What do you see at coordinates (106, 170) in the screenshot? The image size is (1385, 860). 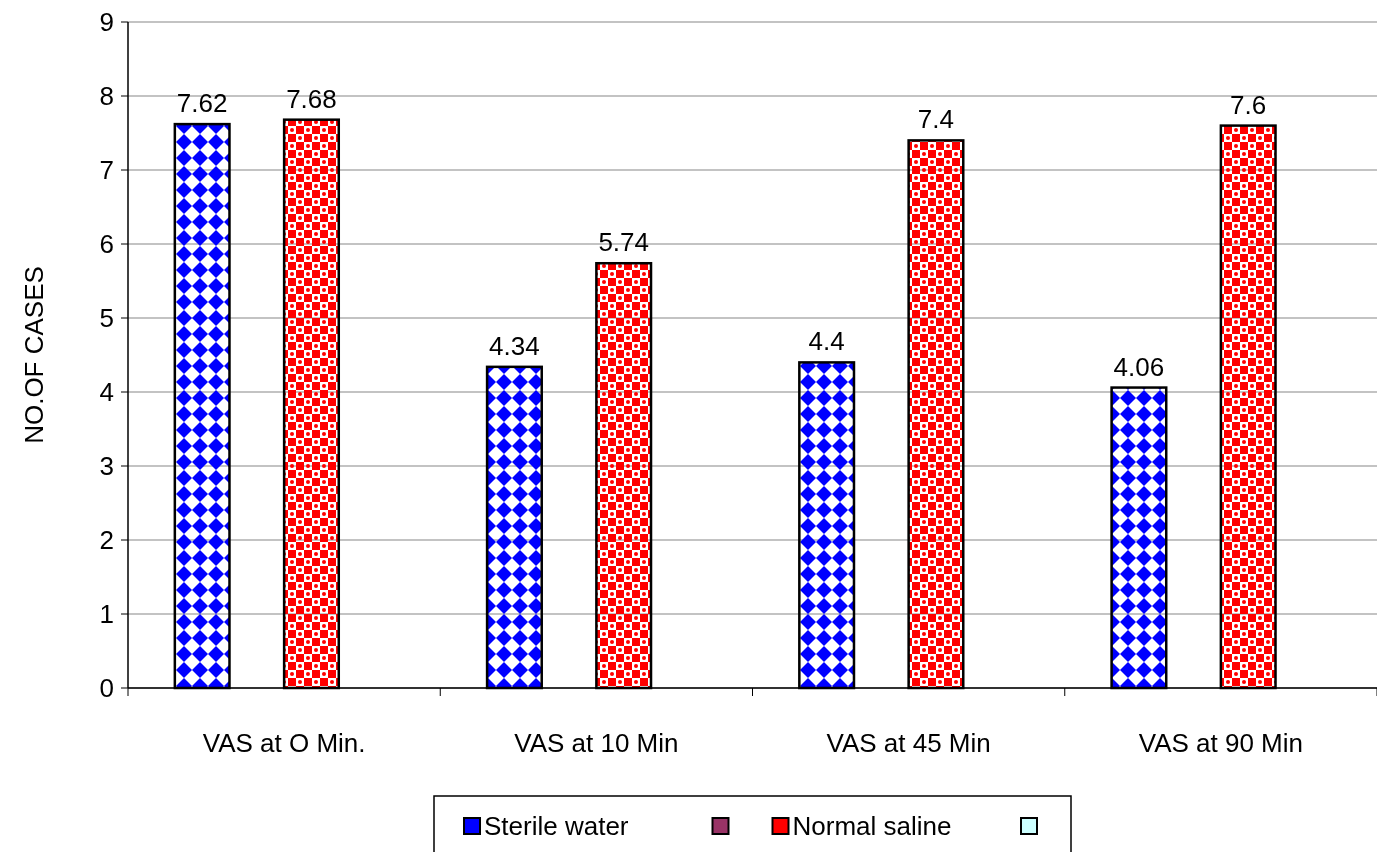 I see `y-tick-label: 7` at bounding box center [106, 170].